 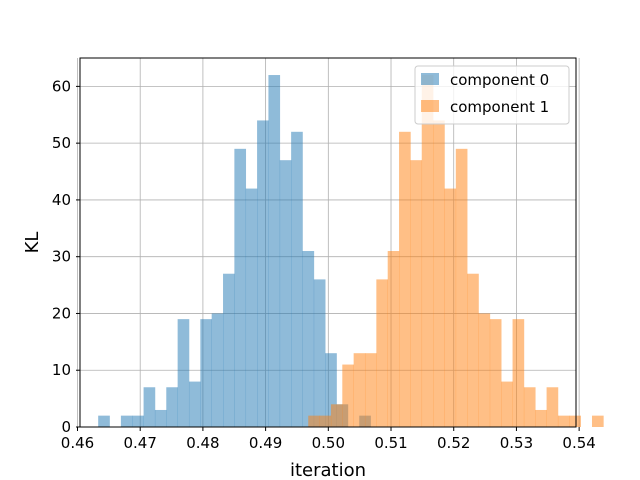 What do you see at coordinates (61, 313) in the screenshot?
I see `y-tick-label: 20` at bounding box center [61, 313].